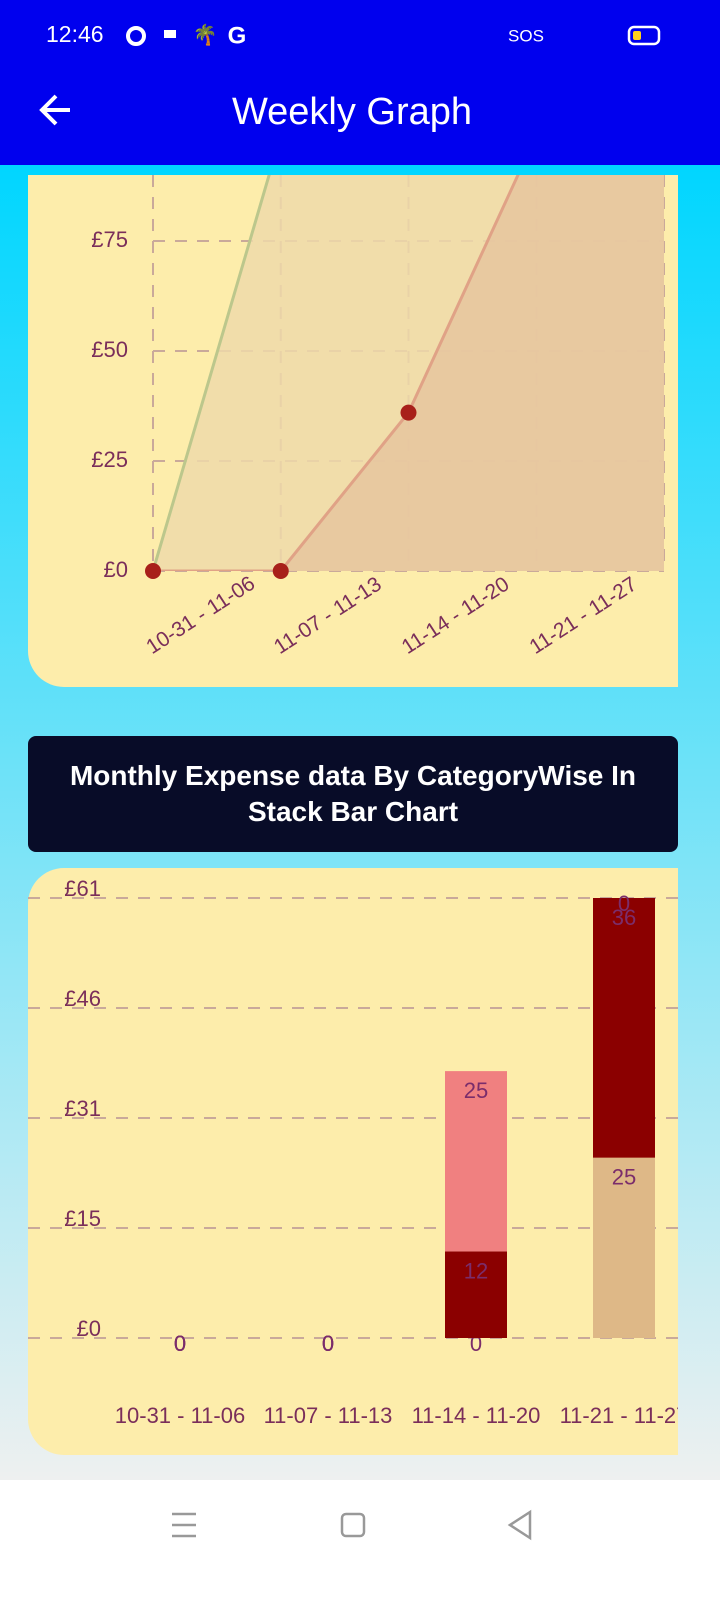 The image size is (720, 1600). I want to click on y-tick-label: £50, so click(109, 349).